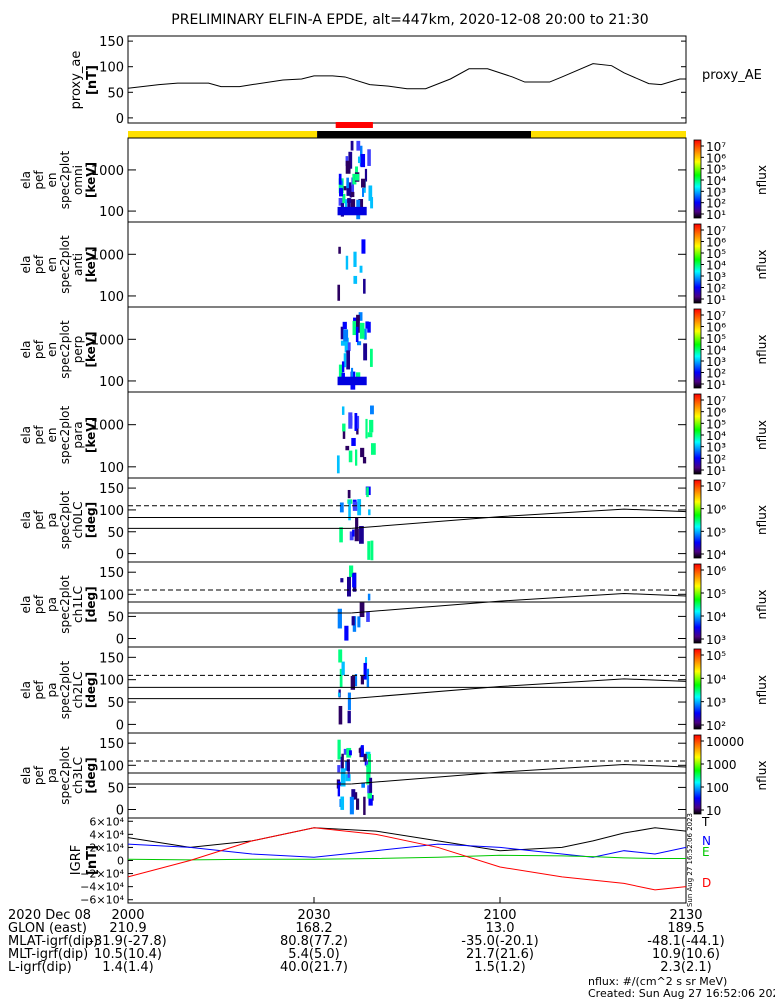 The width and height of the screenshot is (775, 1004). What do you see at coordinates (26, 349) in the screenshot?
I see `spec_perp-ylabel: ela` at bounding box center [26, 349].